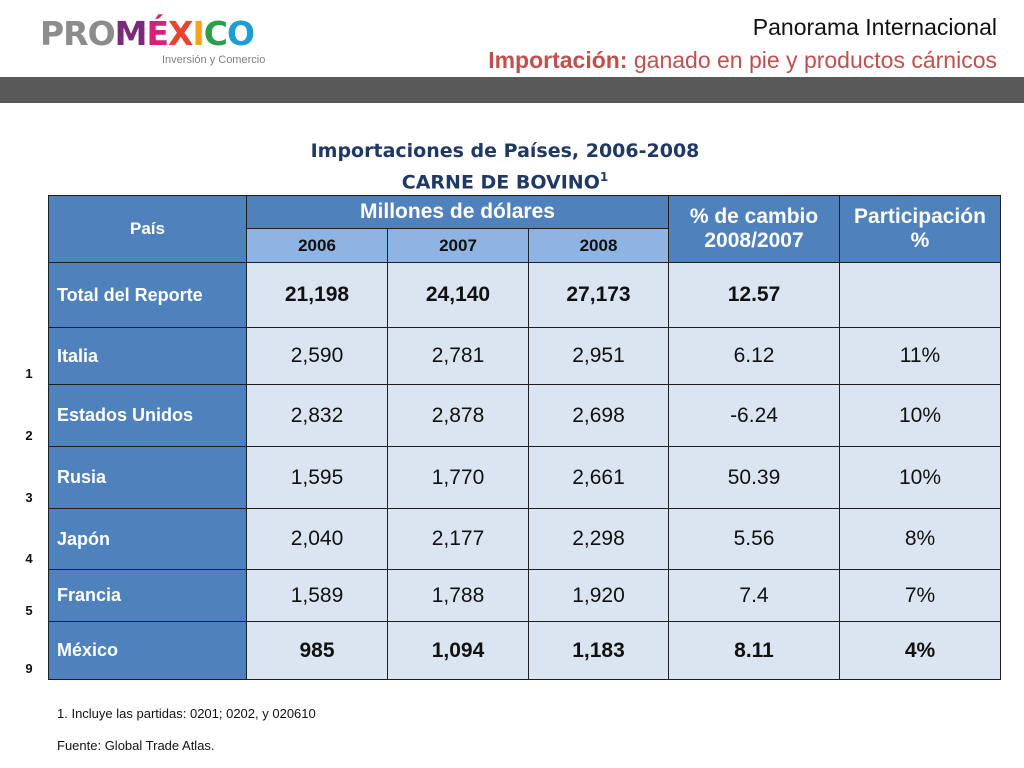  I want to click on logo-pro: PRO, so click(78, 33).